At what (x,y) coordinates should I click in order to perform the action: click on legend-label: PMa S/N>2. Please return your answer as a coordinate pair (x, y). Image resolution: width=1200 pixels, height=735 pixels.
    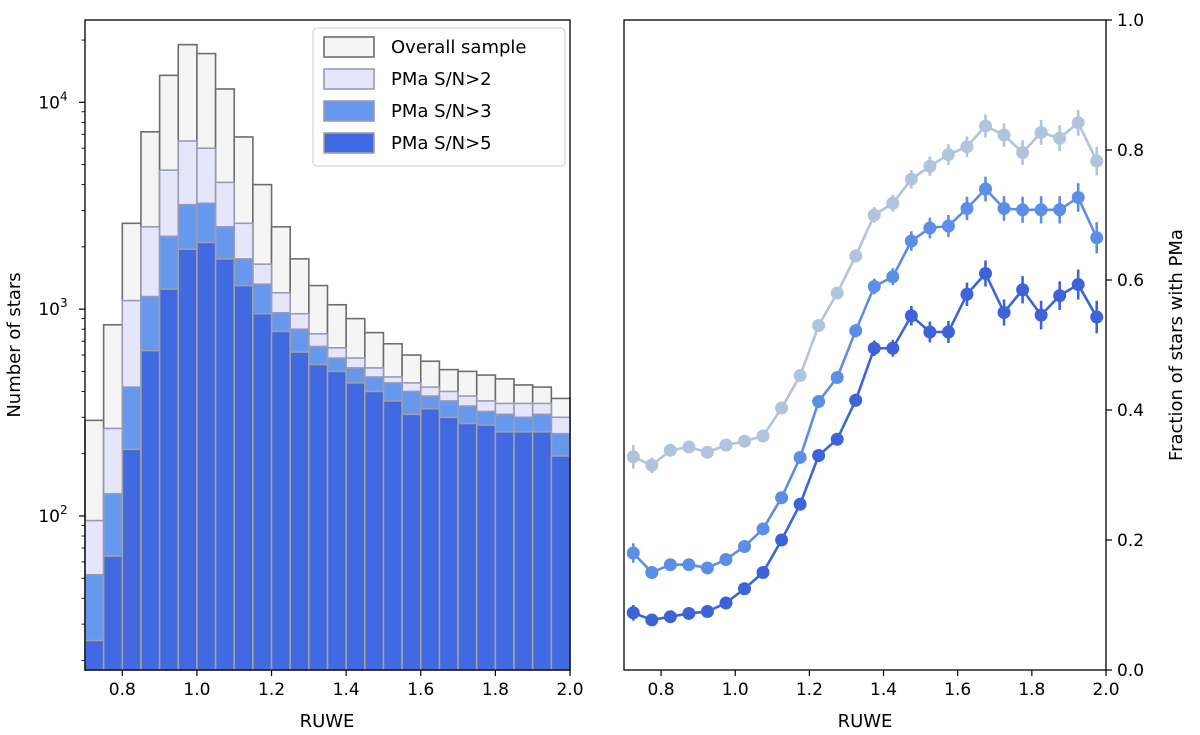
    Looking at the image, I should click on (441, 79).